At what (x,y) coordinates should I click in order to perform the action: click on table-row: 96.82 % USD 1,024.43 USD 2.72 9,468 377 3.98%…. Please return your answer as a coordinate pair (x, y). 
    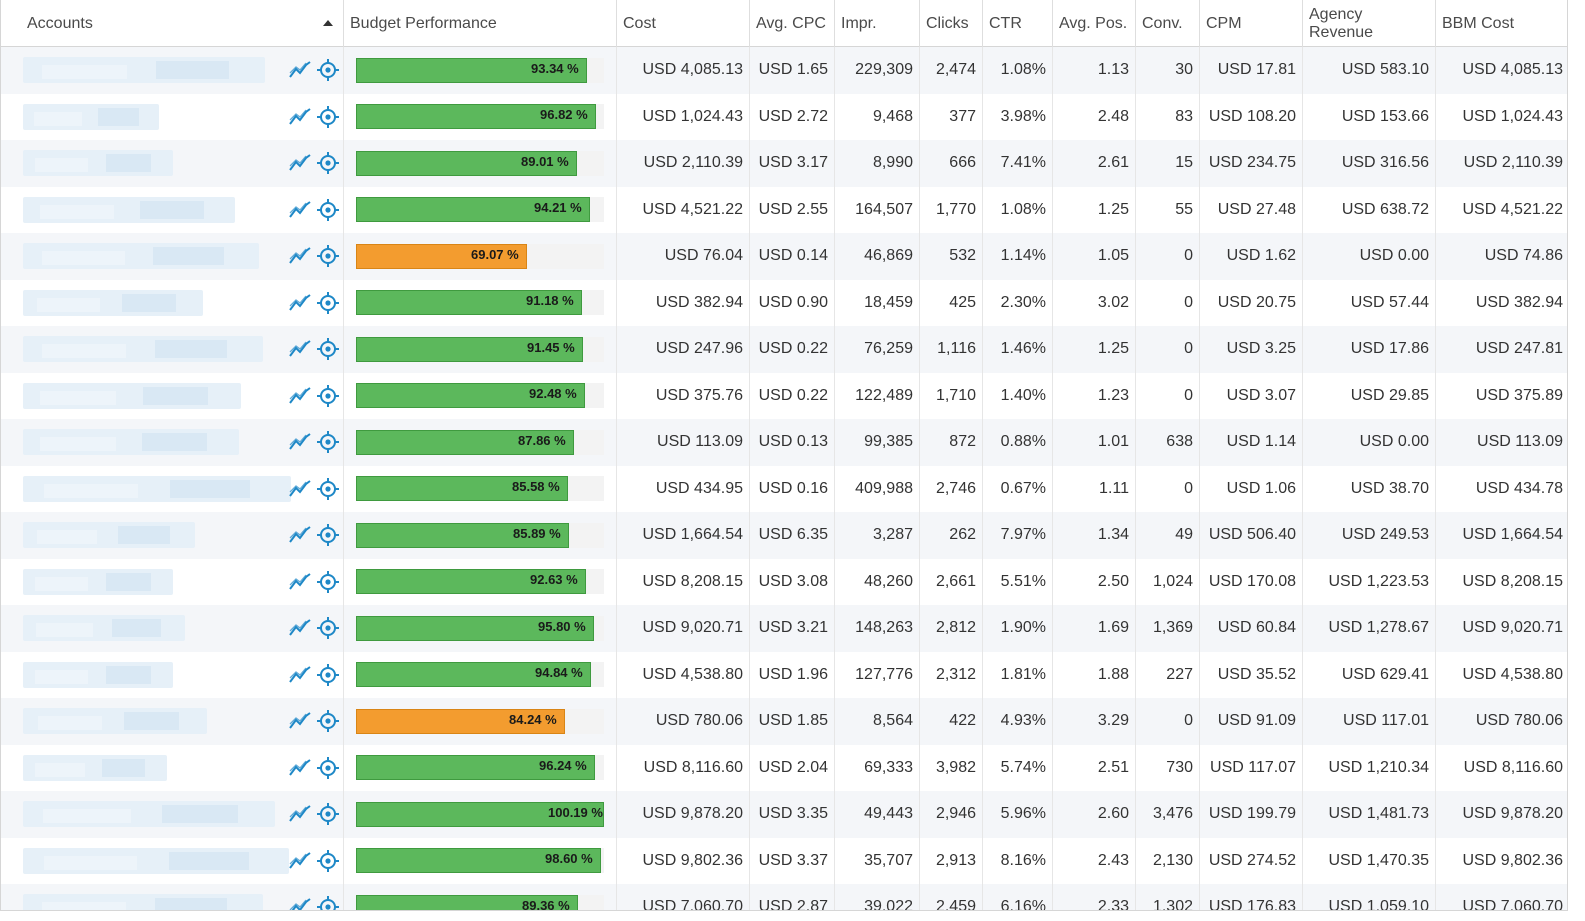
    Looking at the image, I should click on (784, 116).